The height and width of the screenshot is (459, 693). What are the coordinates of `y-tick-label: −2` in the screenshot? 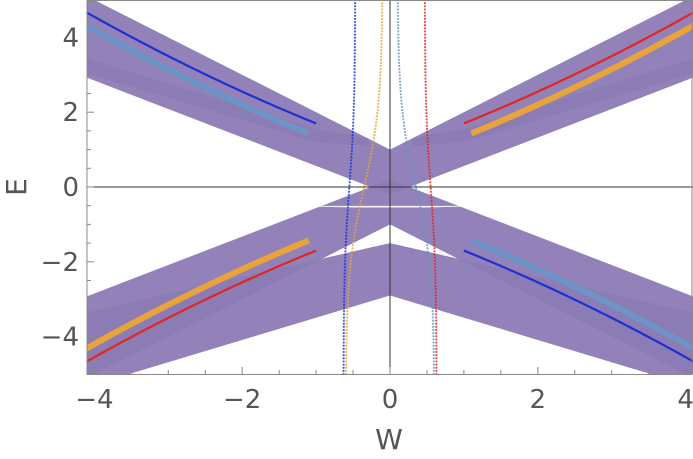 It's located at (60, 263).